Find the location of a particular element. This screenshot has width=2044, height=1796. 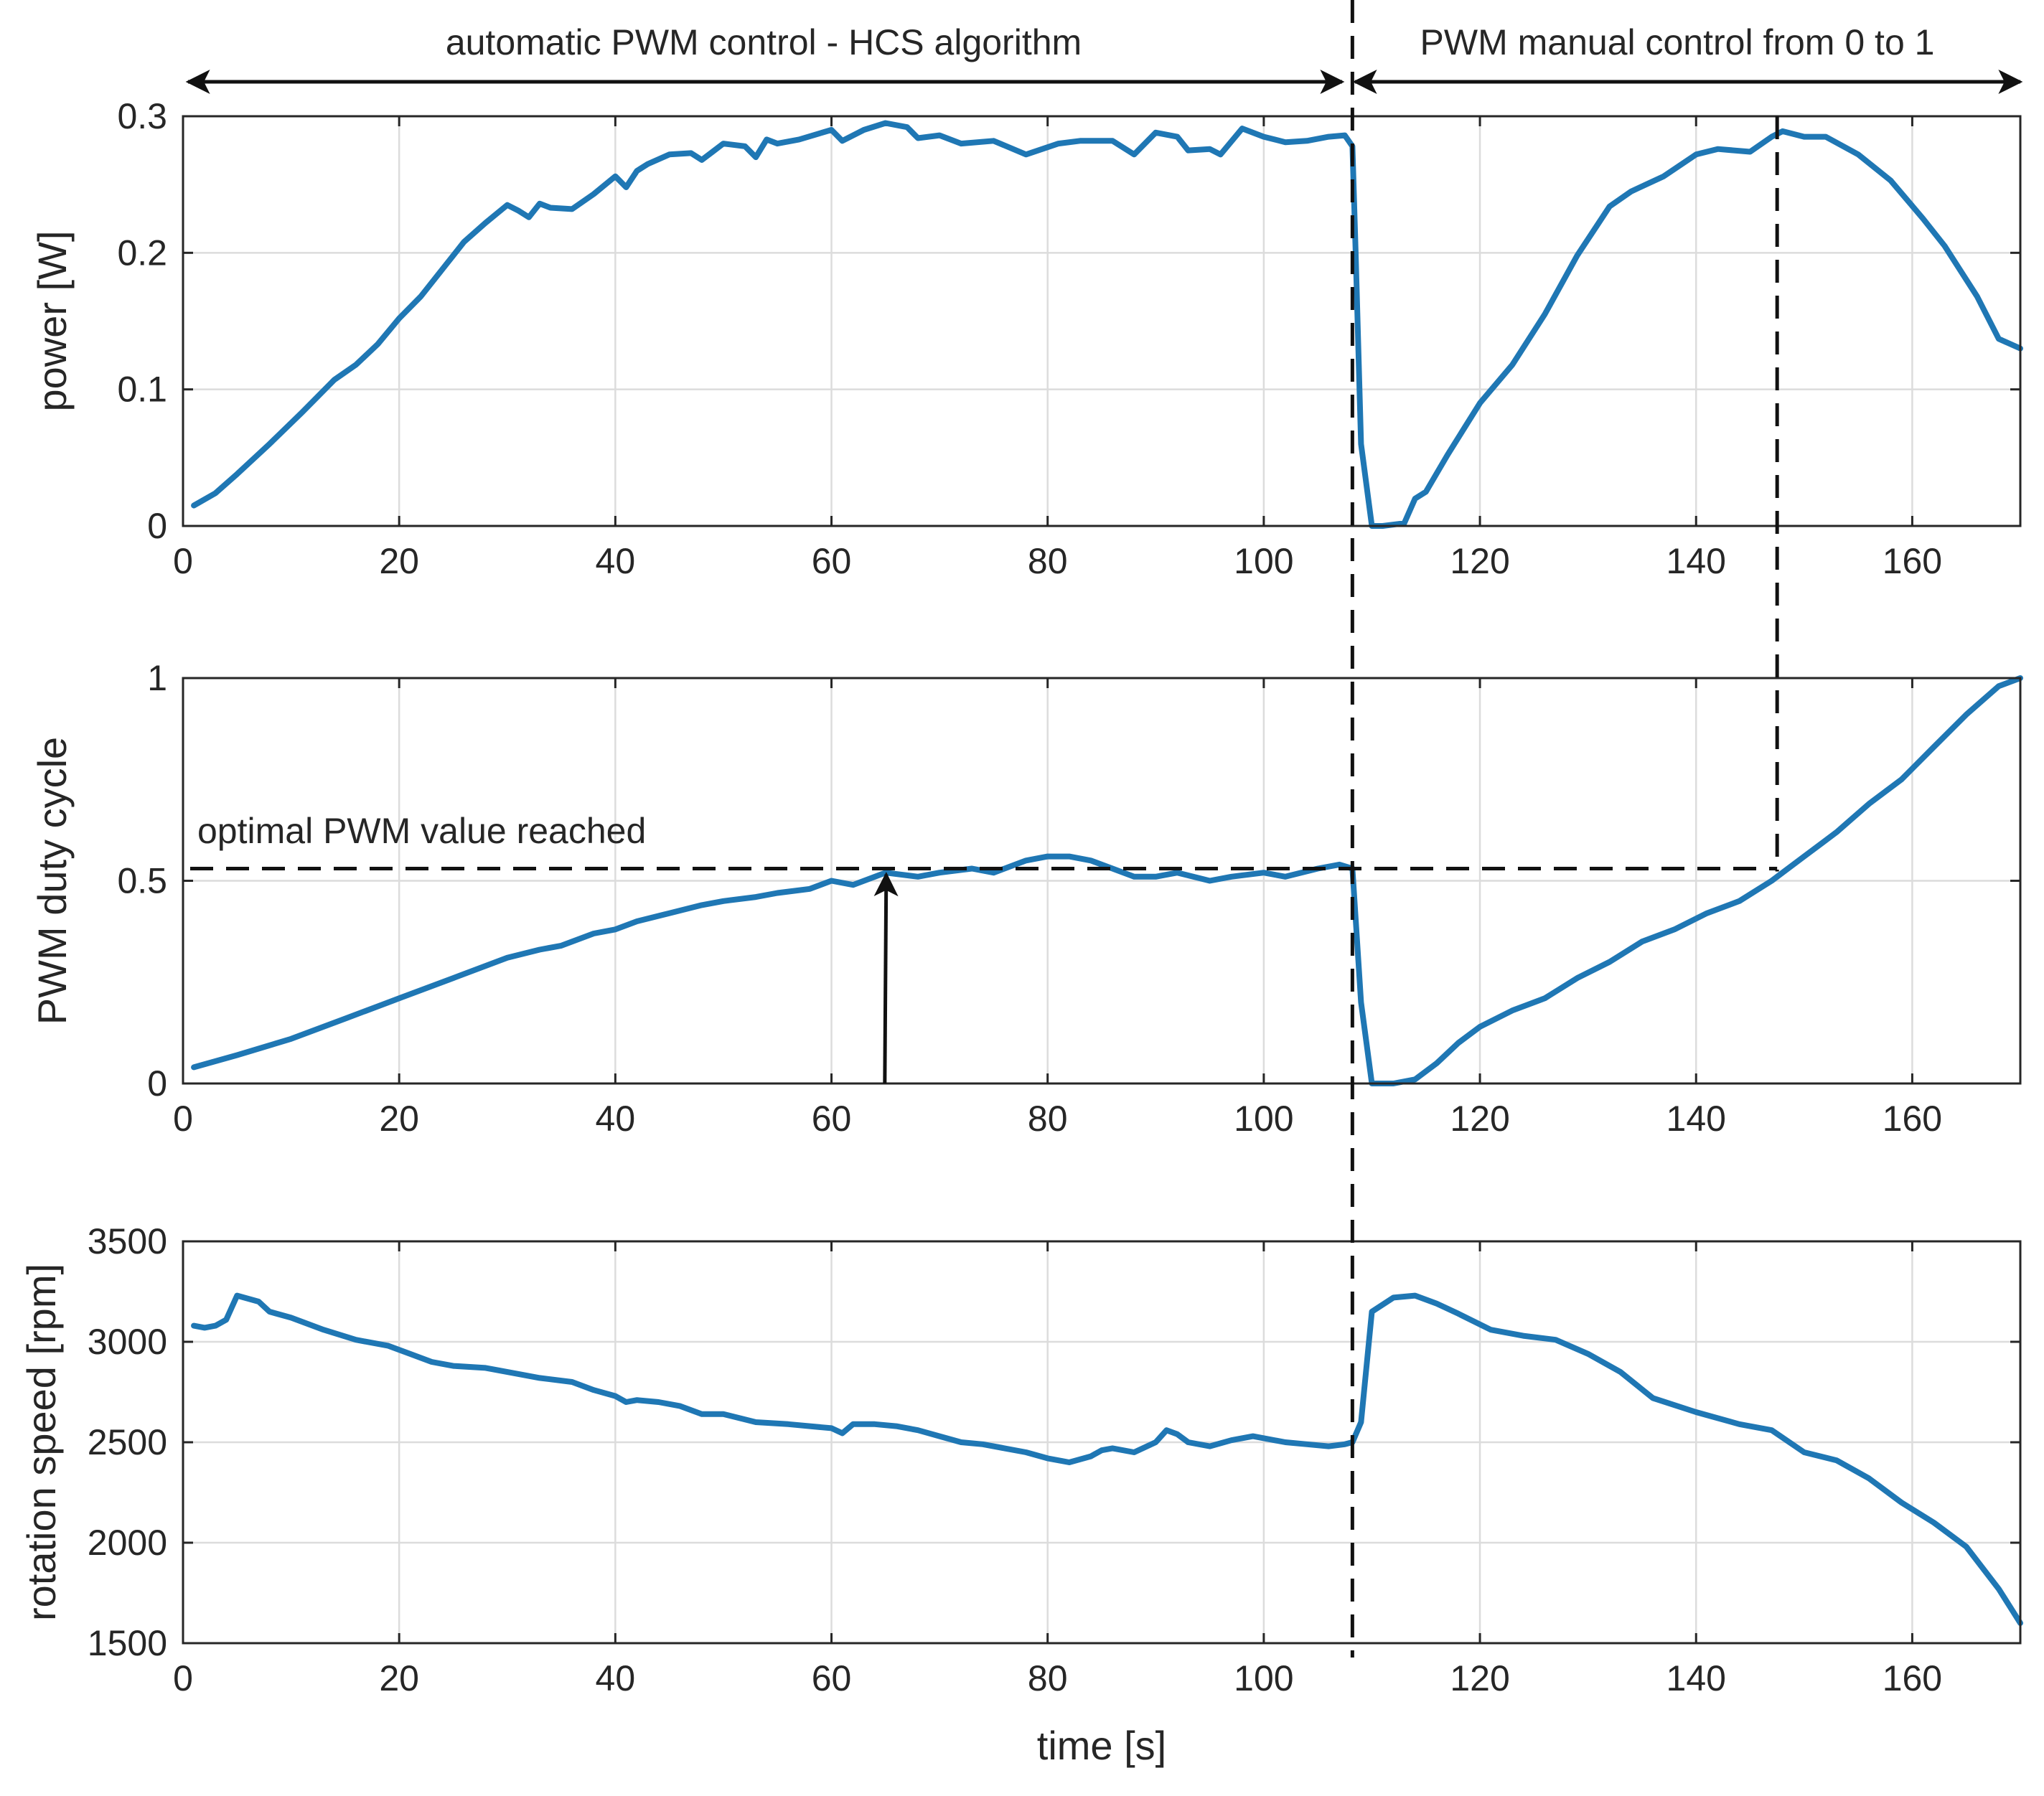

y-tick-label: 0.1 is located at coordinates (142, 390).